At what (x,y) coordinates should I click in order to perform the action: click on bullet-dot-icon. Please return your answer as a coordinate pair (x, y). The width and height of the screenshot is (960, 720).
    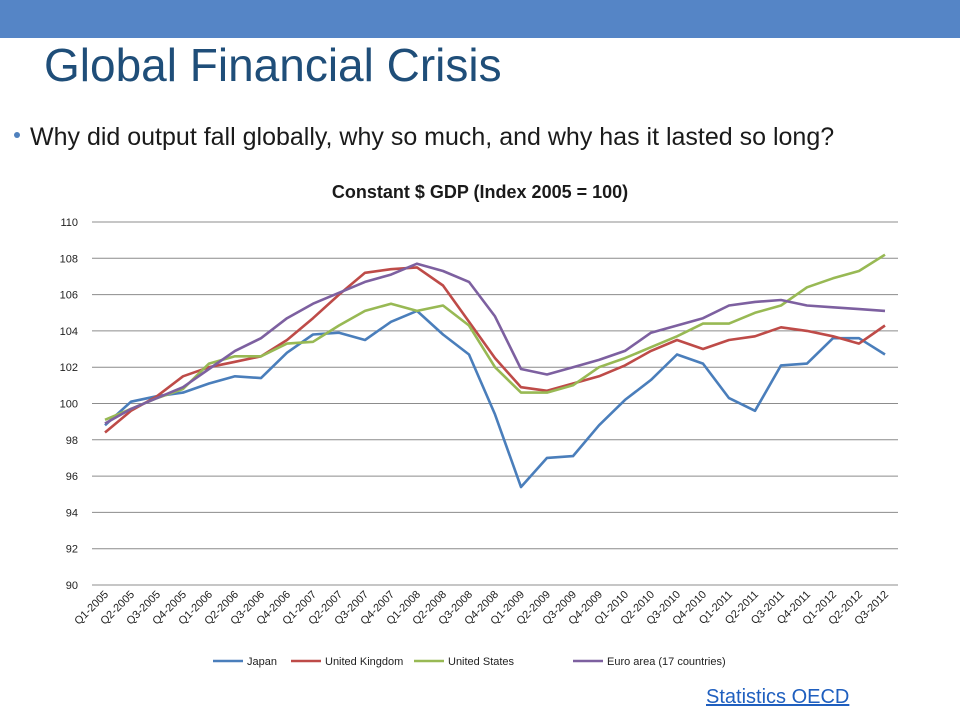
    Looking at the image, I should click on (17, 135).